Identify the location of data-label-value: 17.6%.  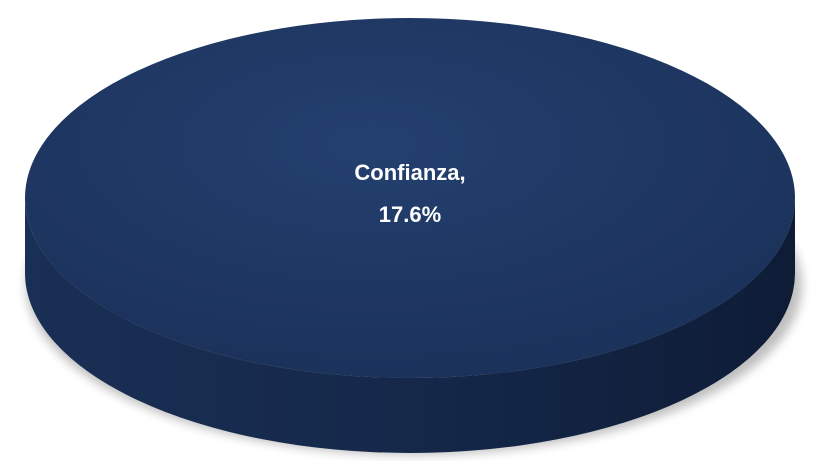
(410, 214).